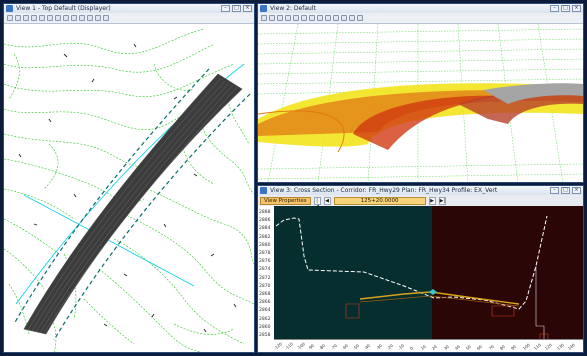 The image size is (587, 356). I want to click on view-properties-button: View Properties, so click(285, 200).